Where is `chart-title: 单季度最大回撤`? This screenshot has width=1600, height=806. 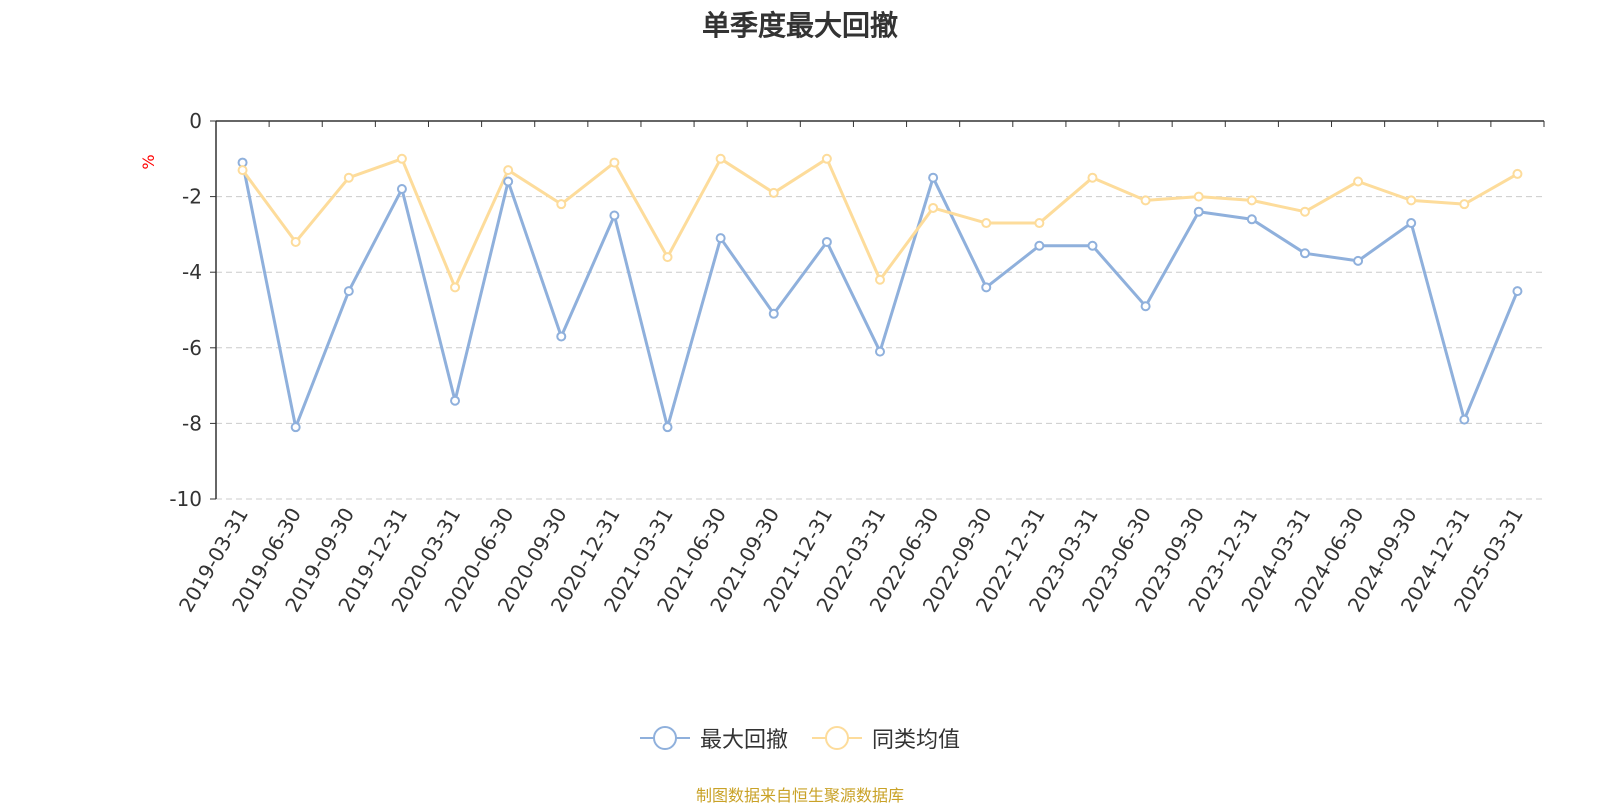
chart-title: 单季度最大回撤 is located at coordinates (799, 25).